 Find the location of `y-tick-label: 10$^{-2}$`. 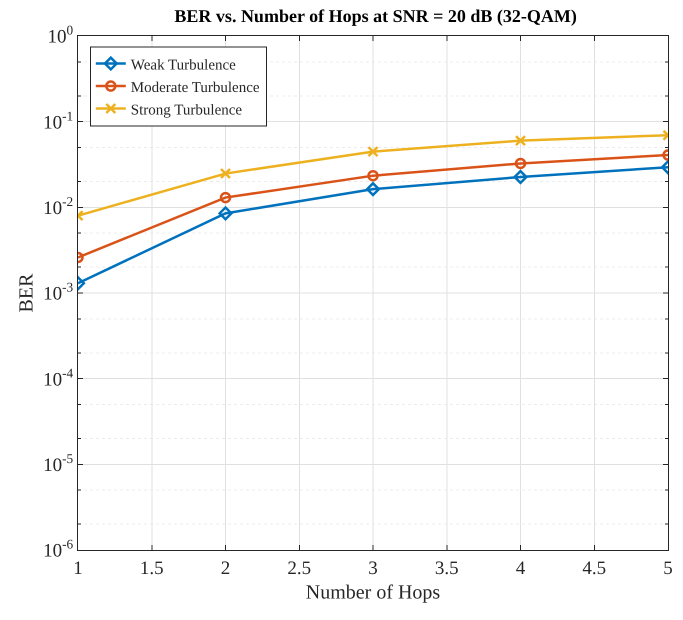

y-tick-label: 10$^{-2}$ is located at coordinates (58, 206).